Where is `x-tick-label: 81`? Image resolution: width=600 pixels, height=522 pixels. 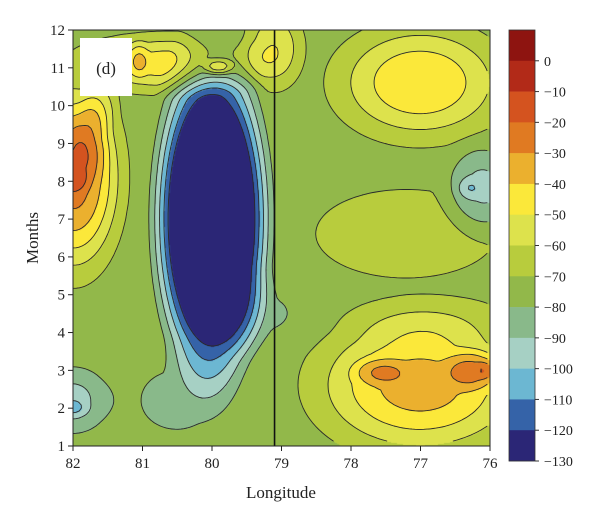
x-tick-label: 81 is located at coordinates (142, 464).